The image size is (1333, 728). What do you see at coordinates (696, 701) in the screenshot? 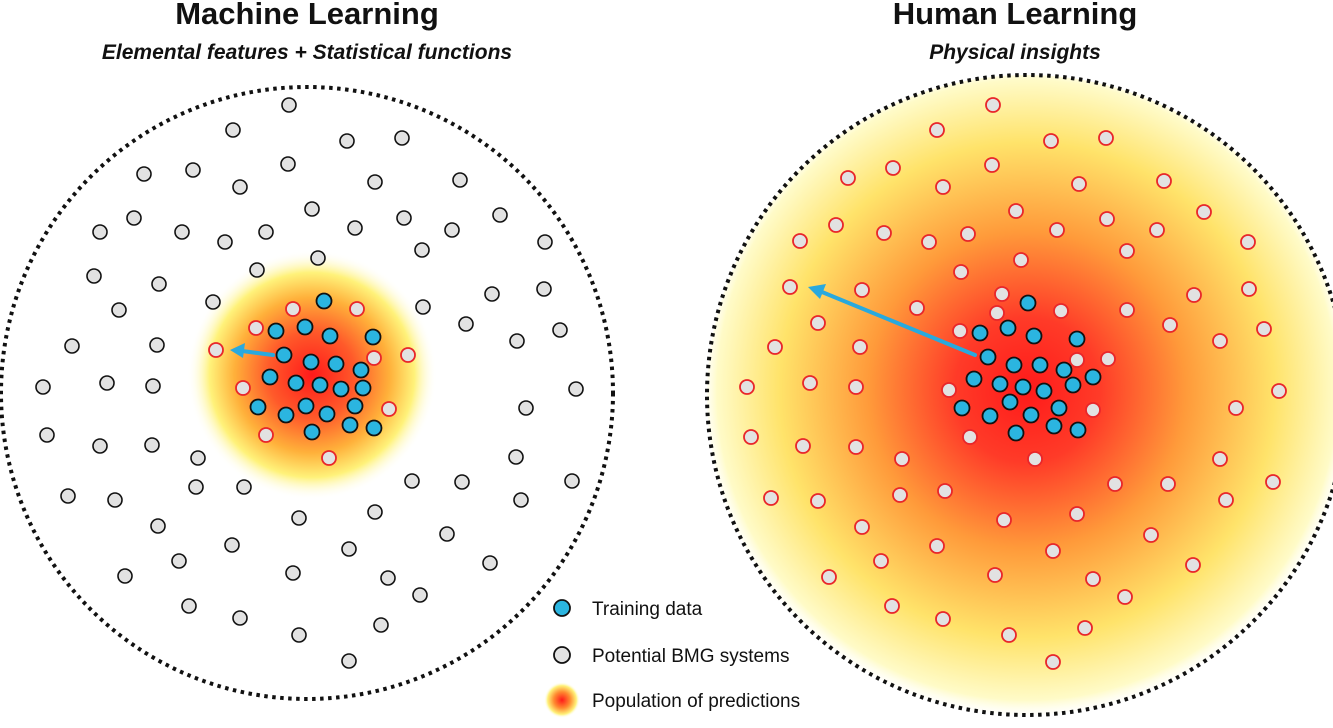
I see `legend-predictions-label: Population of predictions` at bounding box center [696, 701].